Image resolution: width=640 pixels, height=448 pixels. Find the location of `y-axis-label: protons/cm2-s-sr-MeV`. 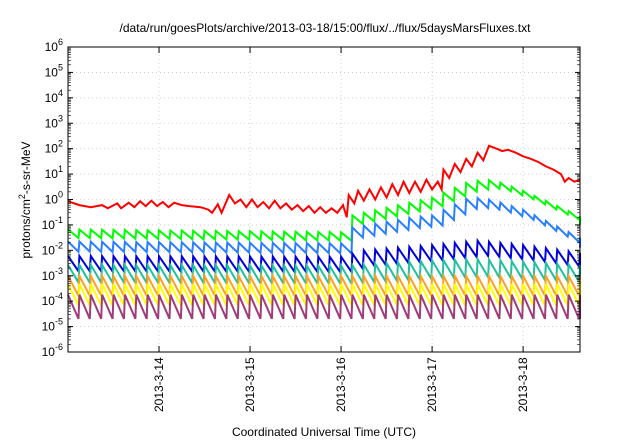

y-axis-label: protons/cm2-s-sr-MeV is located at coordinates (25, 199).